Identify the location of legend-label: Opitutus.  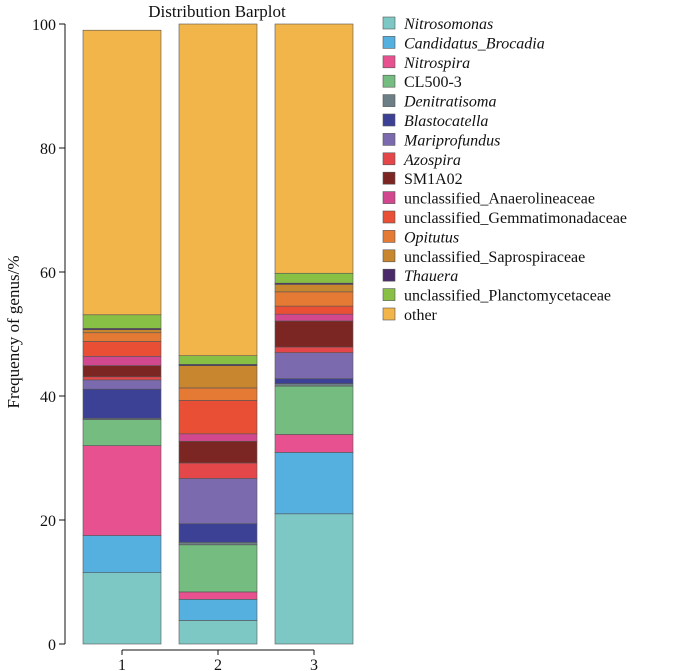
(431, 237).